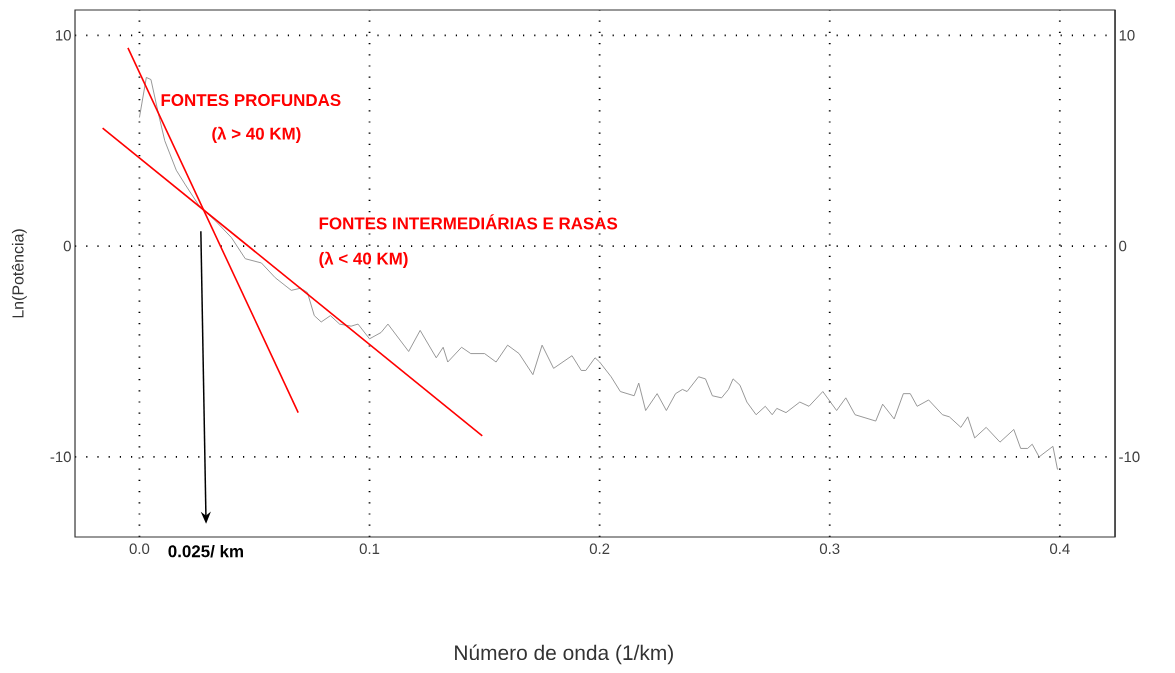  I want to click on y-tick-label: 0, so click(67, 246).